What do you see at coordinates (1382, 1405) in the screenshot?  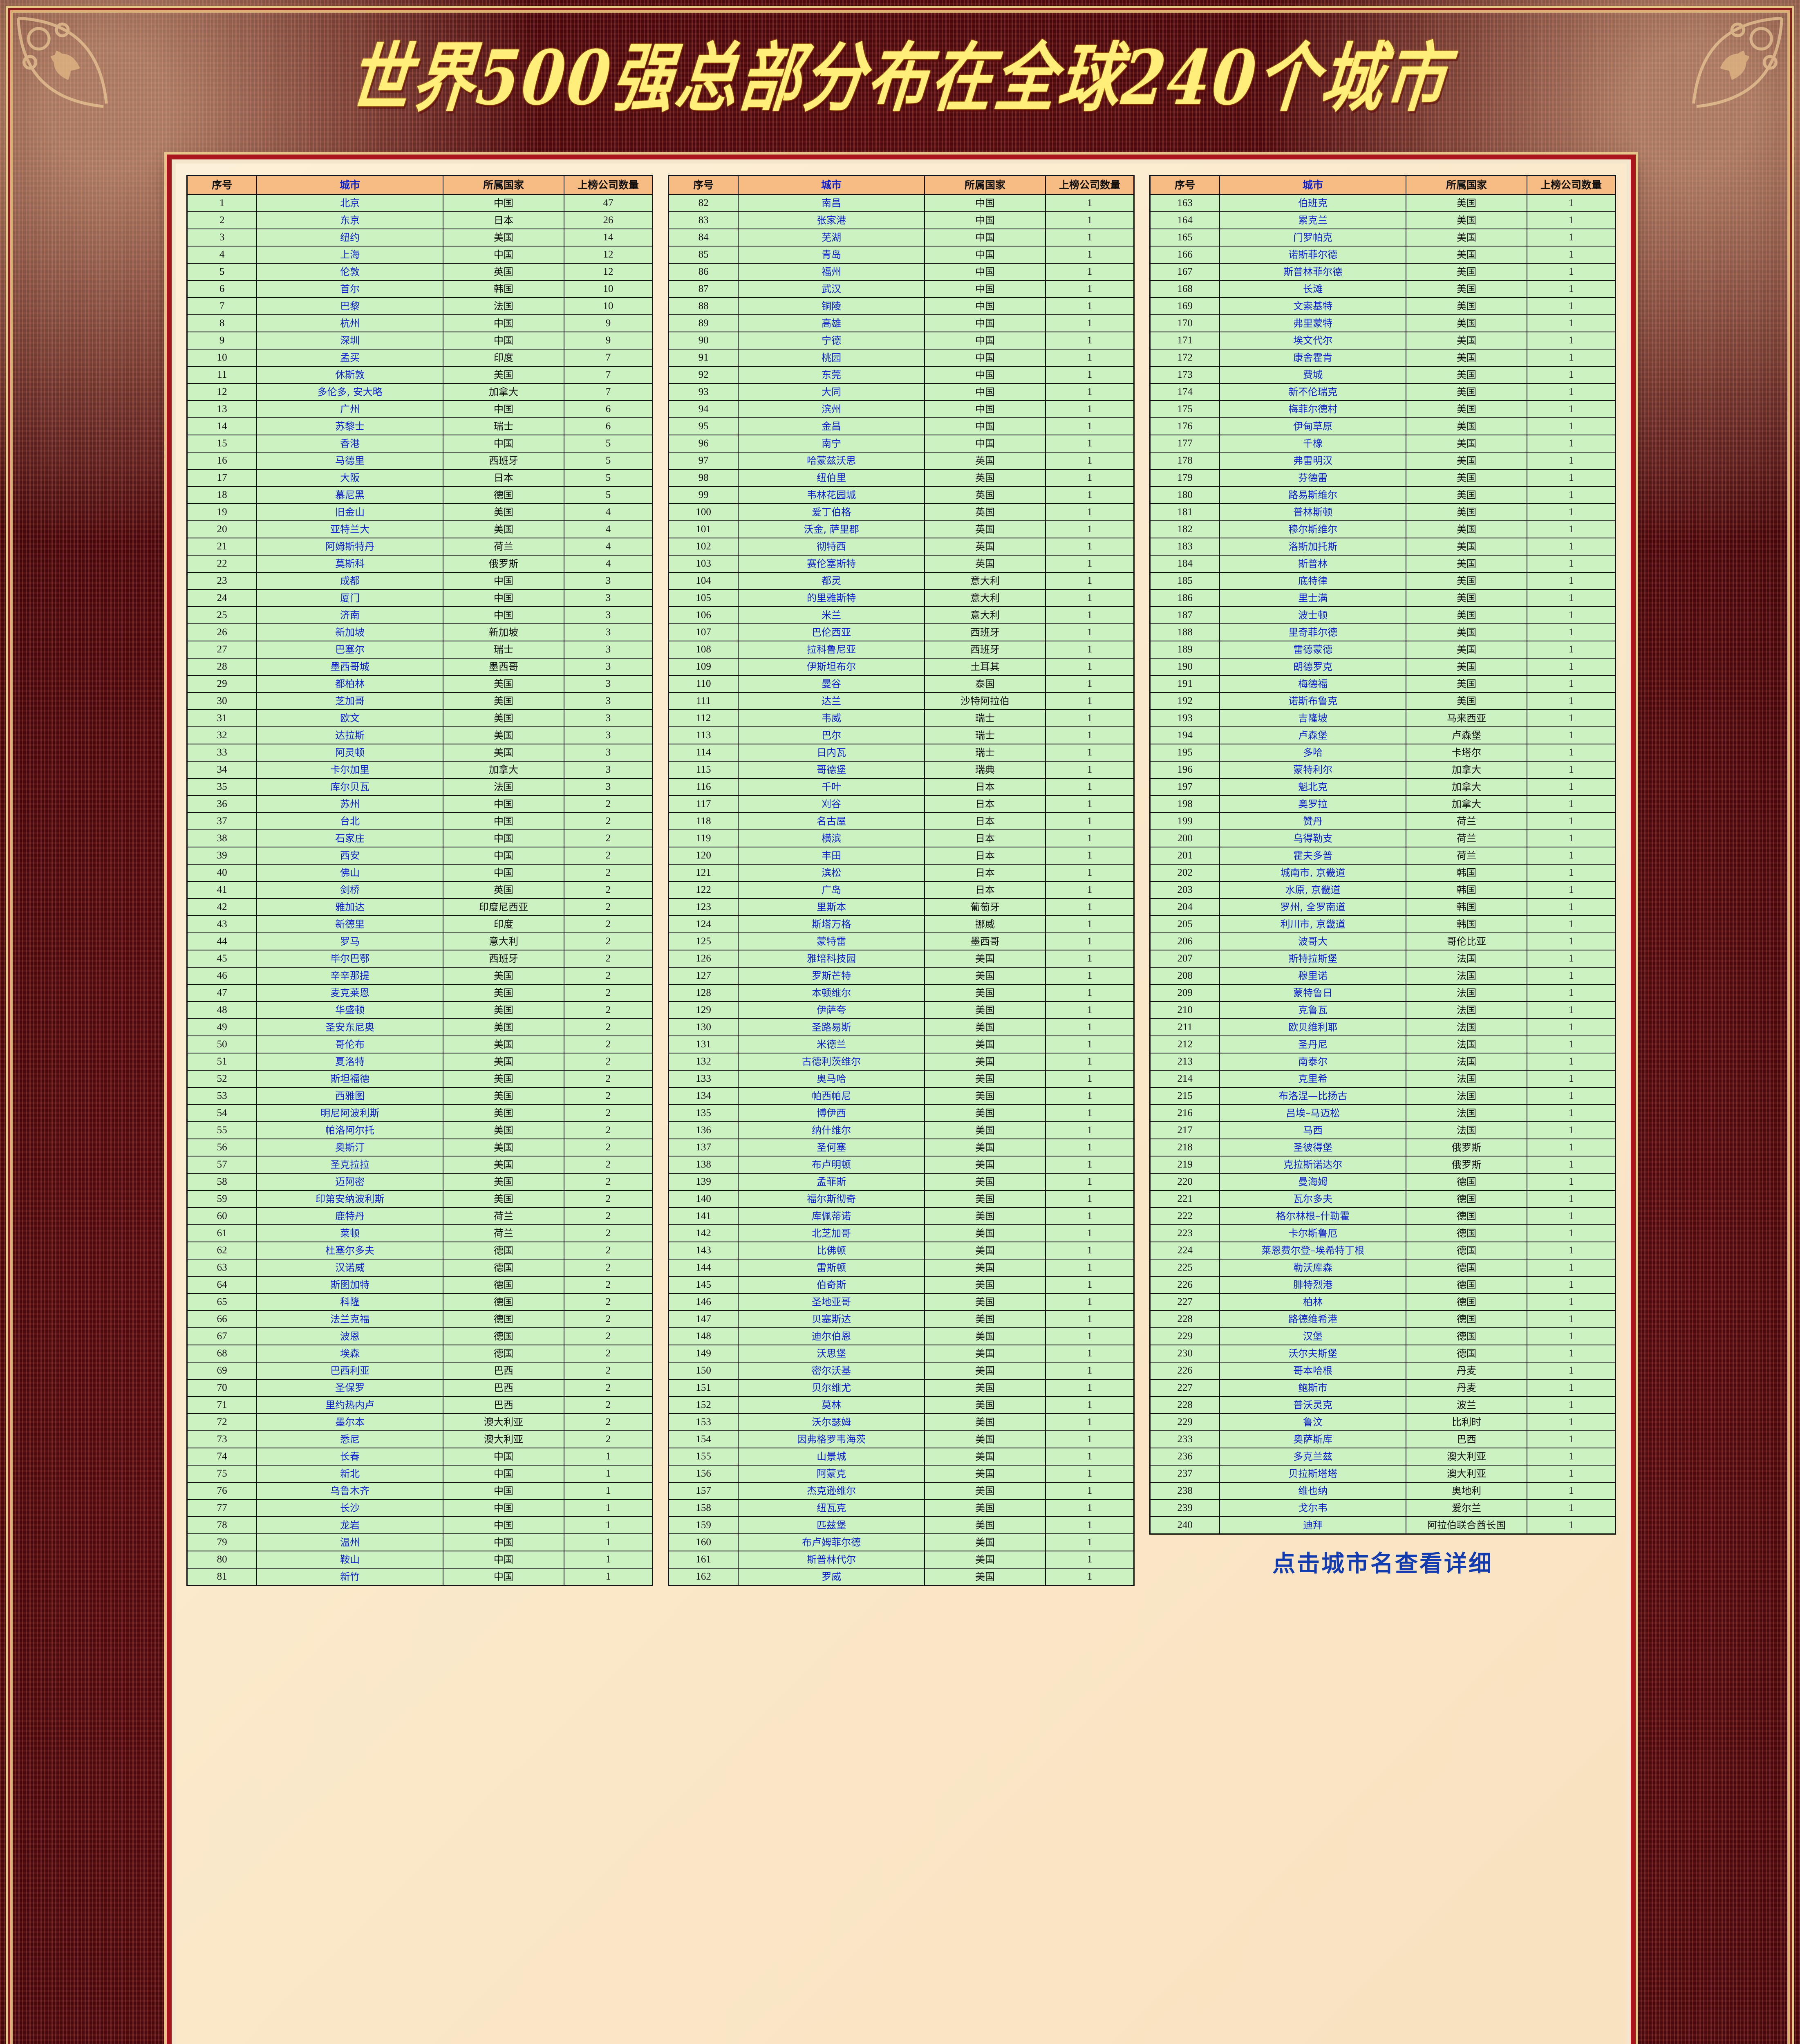 I see `table-row: 228 普沃灵克 波兰 1` at bounding box center [1382, 1405].